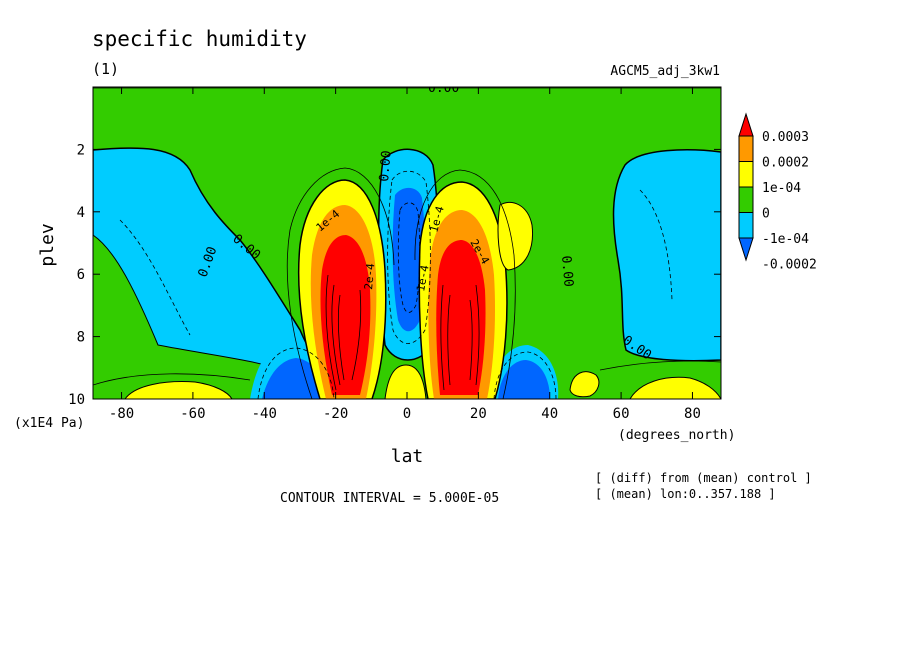  I want to click on y-tick-label: 6, so click(81, 275).